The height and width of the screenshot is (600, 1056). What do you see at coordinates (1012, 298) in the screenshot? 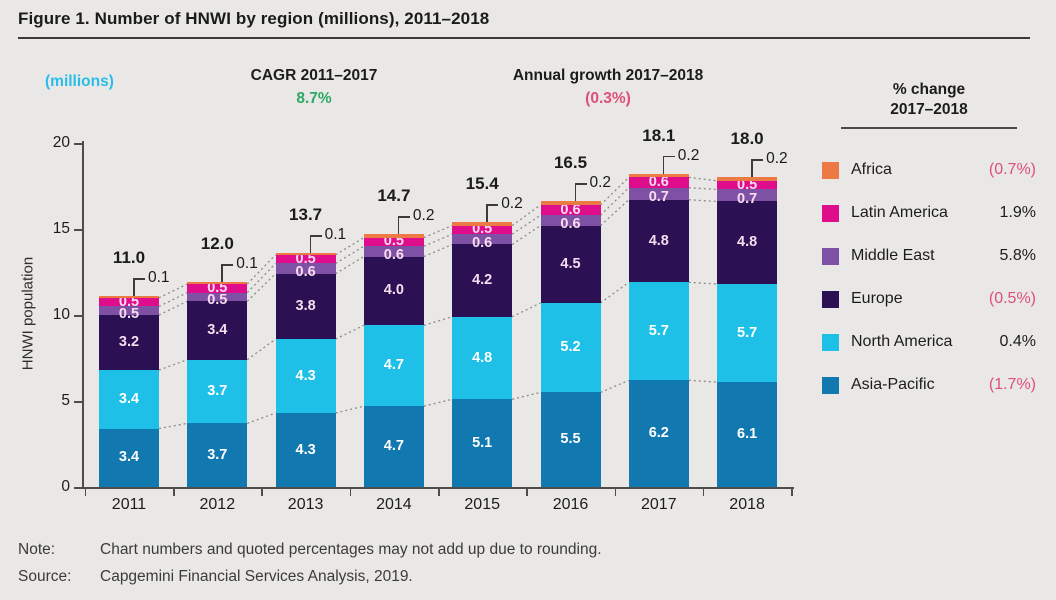
I see `legend-change-value: (0.5%)` at bounding box center [1012, 298].